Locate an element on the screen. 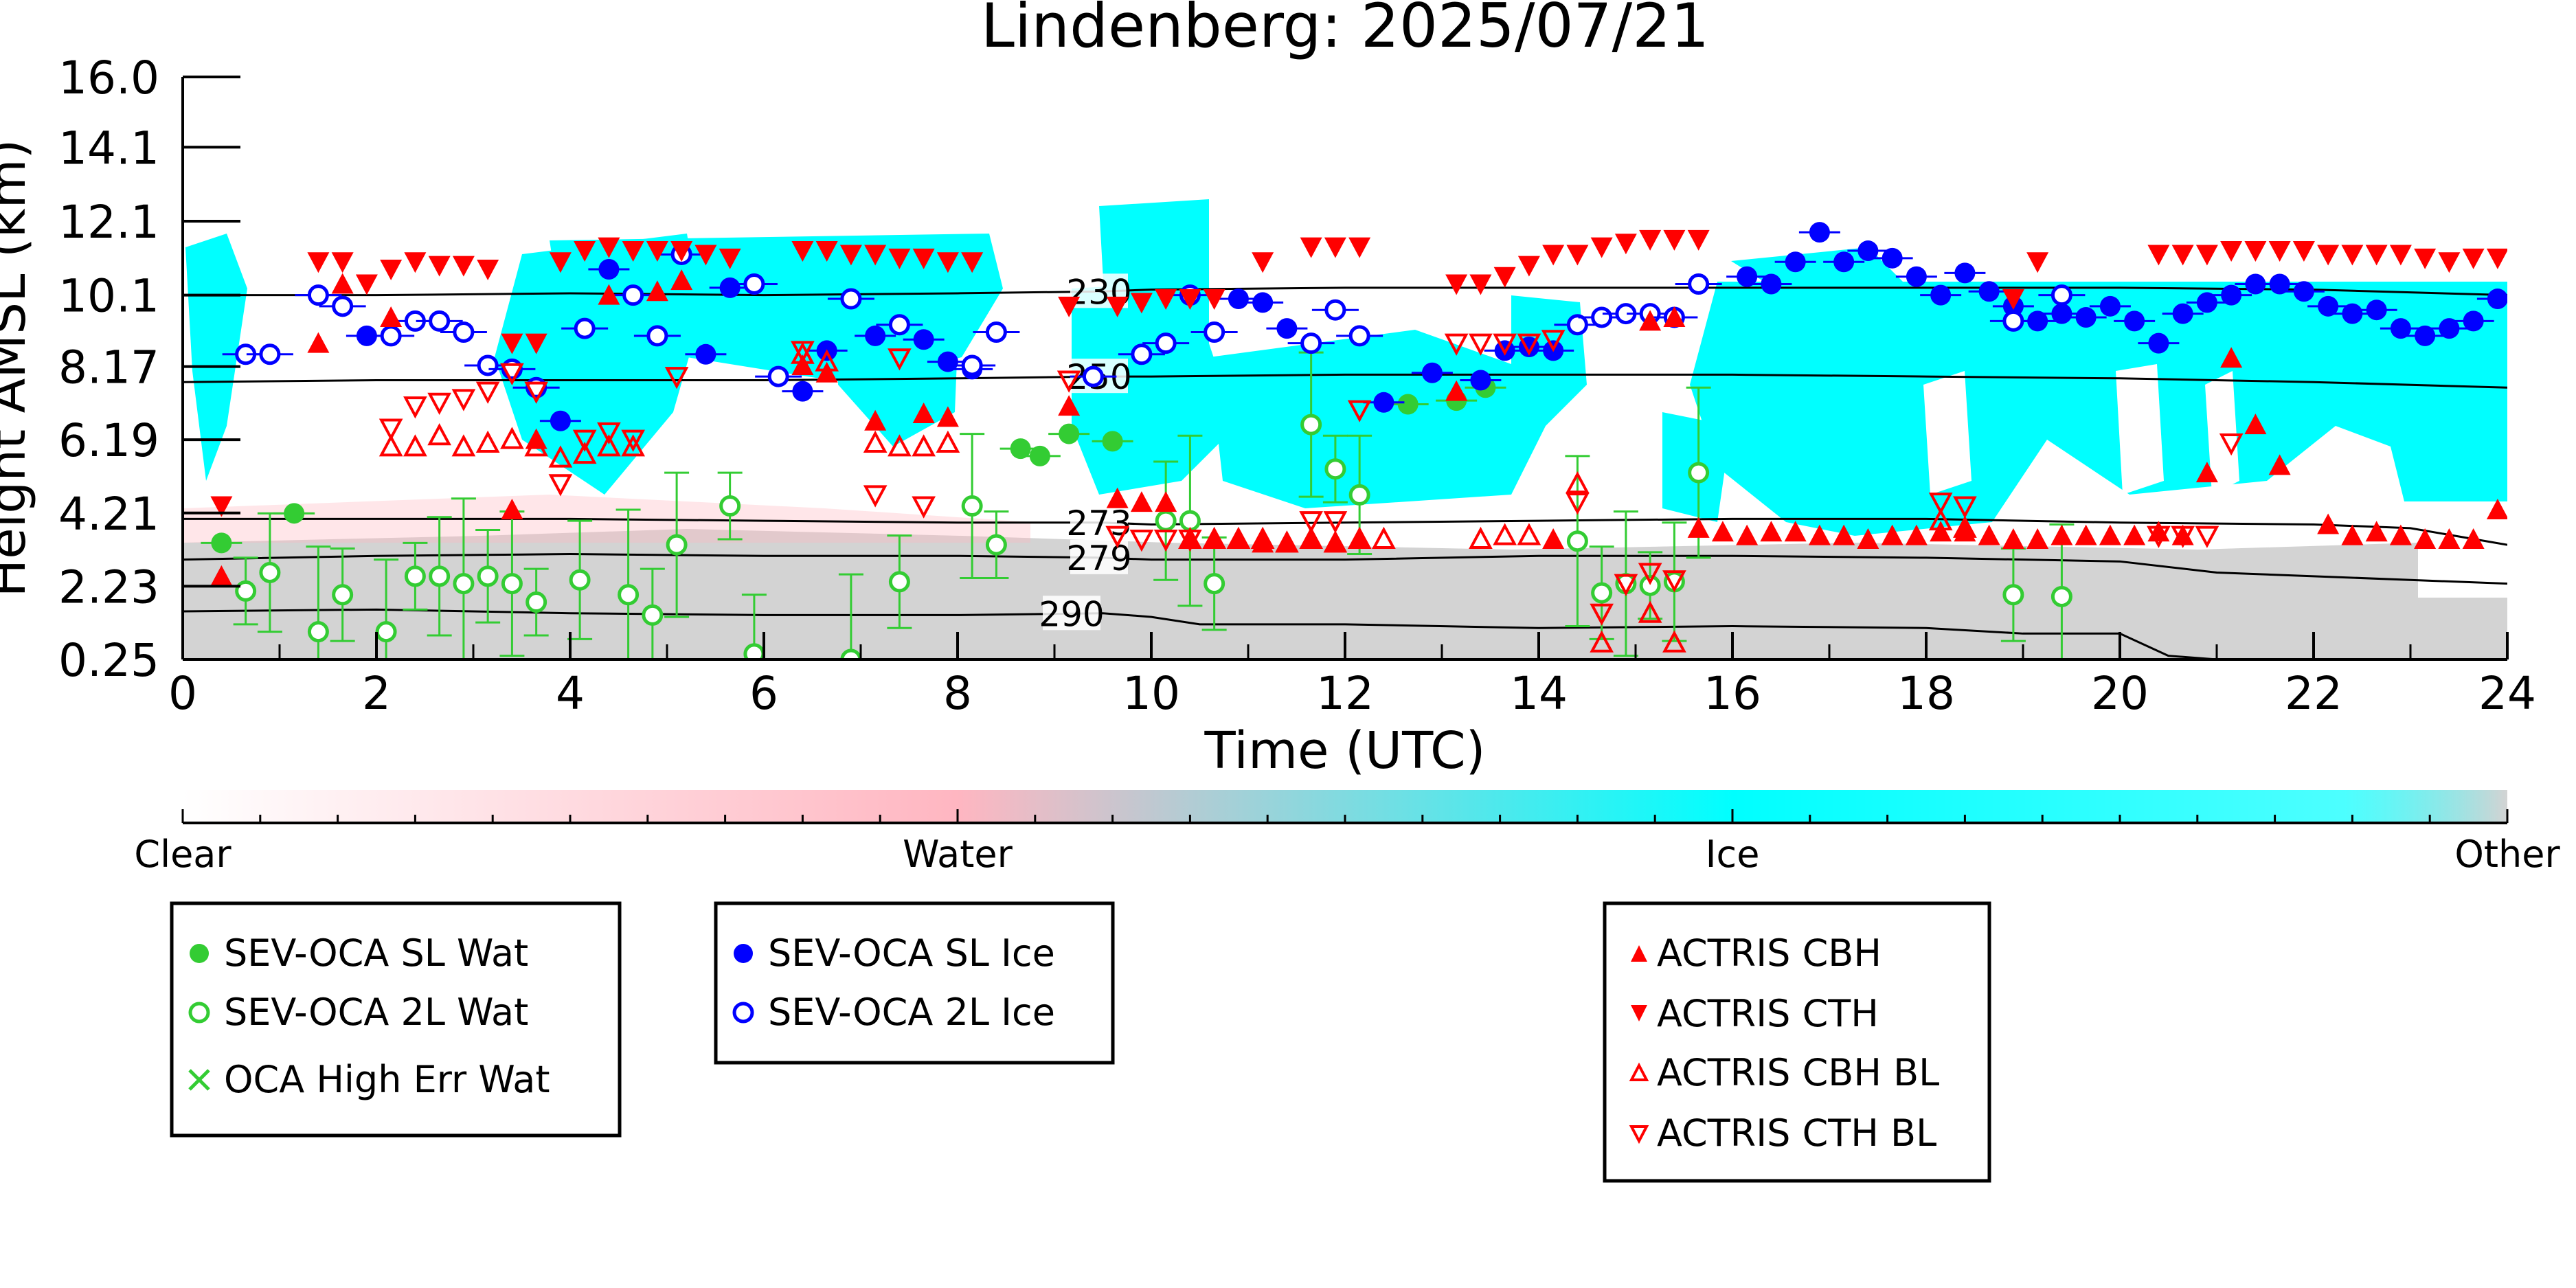 The width and height of the screenshot is (2576, 1288). x-tick-label: 2 is located at coordinates (376, 693).